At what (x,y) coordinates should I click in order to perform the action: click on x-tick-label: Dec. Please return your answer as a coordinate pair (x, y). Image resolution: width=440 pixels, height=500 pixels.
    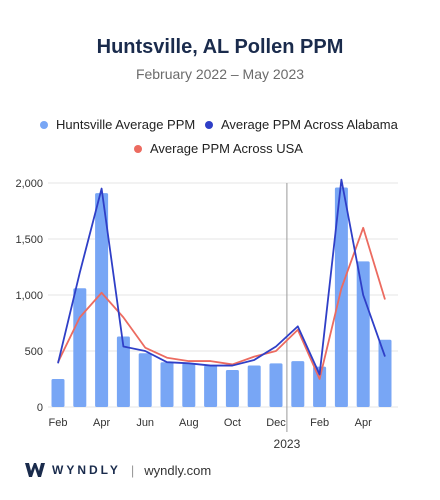
    Looking at the image, I should click on (276, 423).